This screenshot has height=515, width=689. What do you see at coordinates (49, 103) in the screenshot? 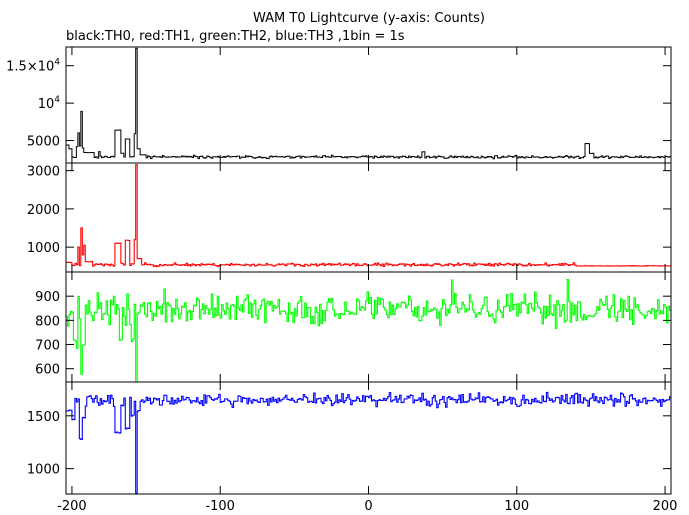
I see `y-tick-label: 104` at bounding box center [49, 103].